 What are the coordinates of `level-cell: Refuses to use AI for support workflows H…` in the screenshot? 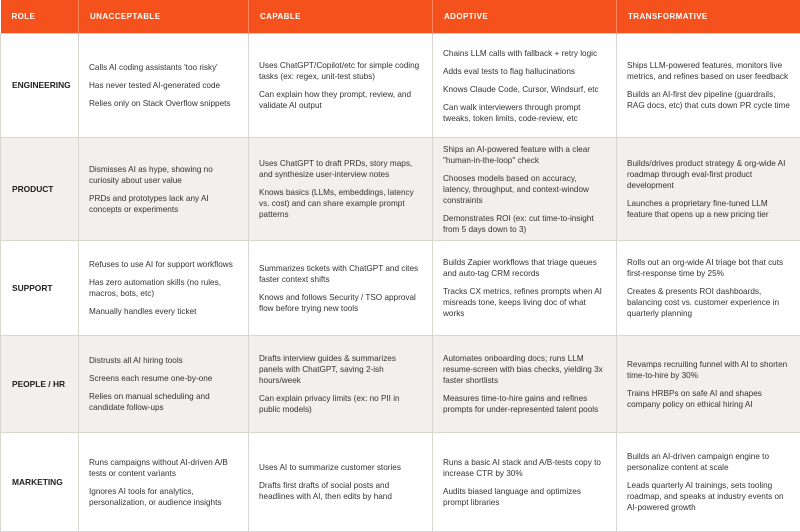 It's located at (164, 288).